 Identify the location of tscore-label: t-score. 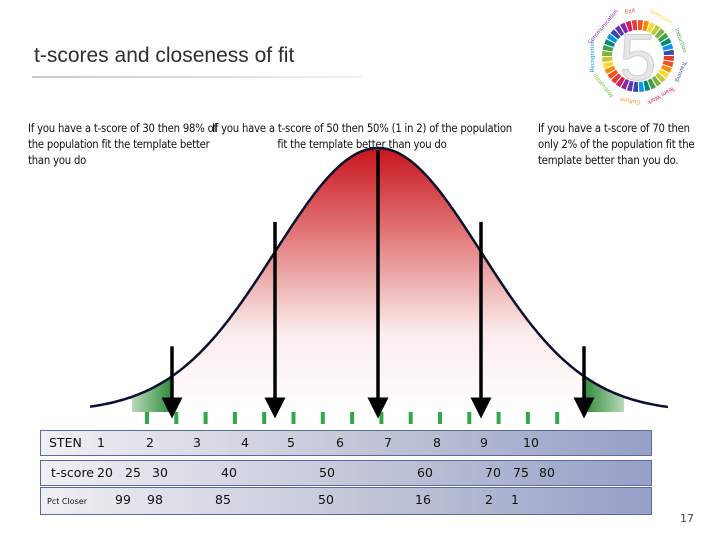
(72, 472).